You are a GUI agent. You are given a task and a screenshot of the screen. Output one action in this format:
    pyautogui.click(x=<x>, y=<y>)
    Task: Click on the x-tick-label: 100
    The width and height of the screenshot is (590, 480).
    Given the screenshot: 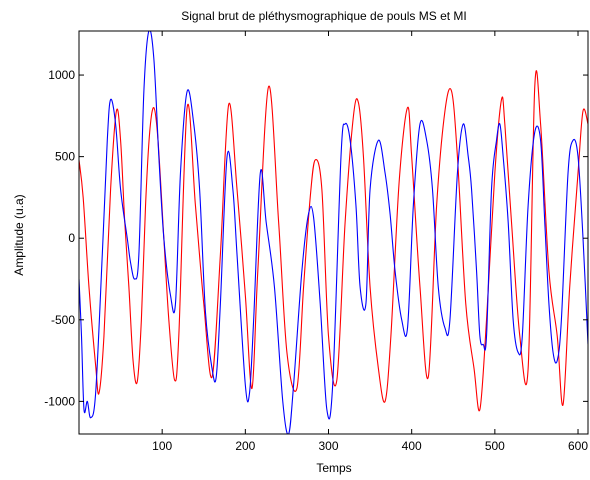 What is the action you would take?
    pyautogui.click(x=162, y=446)
    